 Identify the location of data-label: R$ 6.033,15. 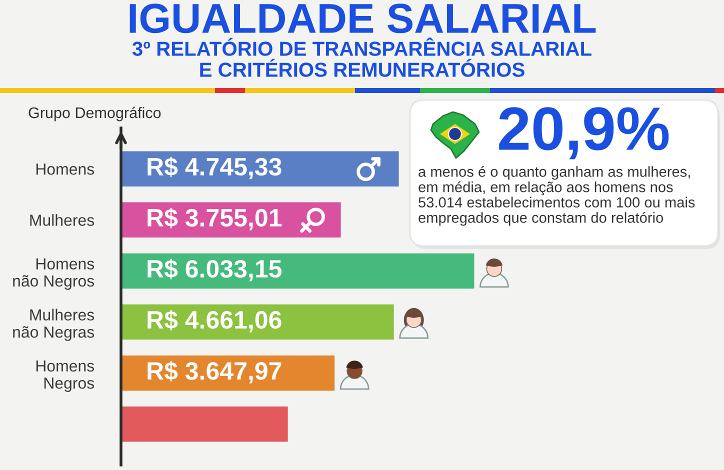
(215, 270).